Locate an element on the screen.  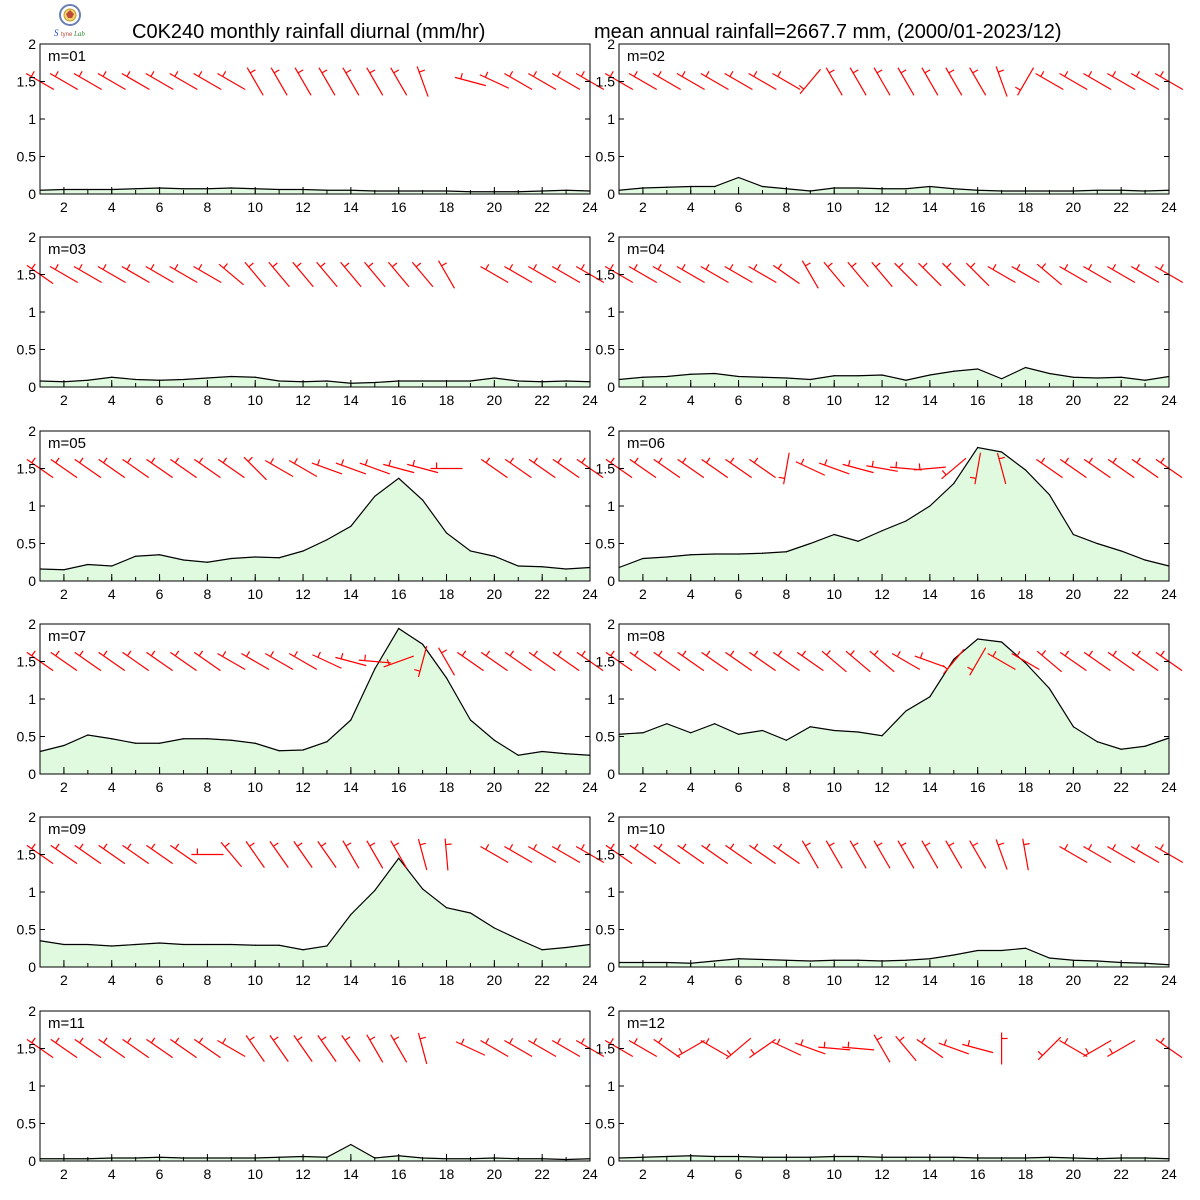
x-tick-label: 4 is located at coordinates (691, 400).